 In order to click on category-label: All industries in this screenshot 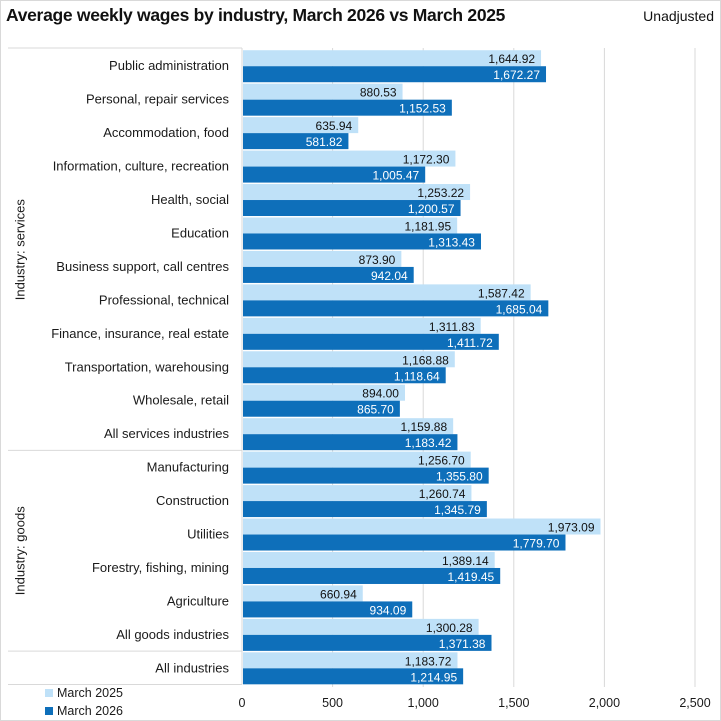, I will do `click(192, 667)`.